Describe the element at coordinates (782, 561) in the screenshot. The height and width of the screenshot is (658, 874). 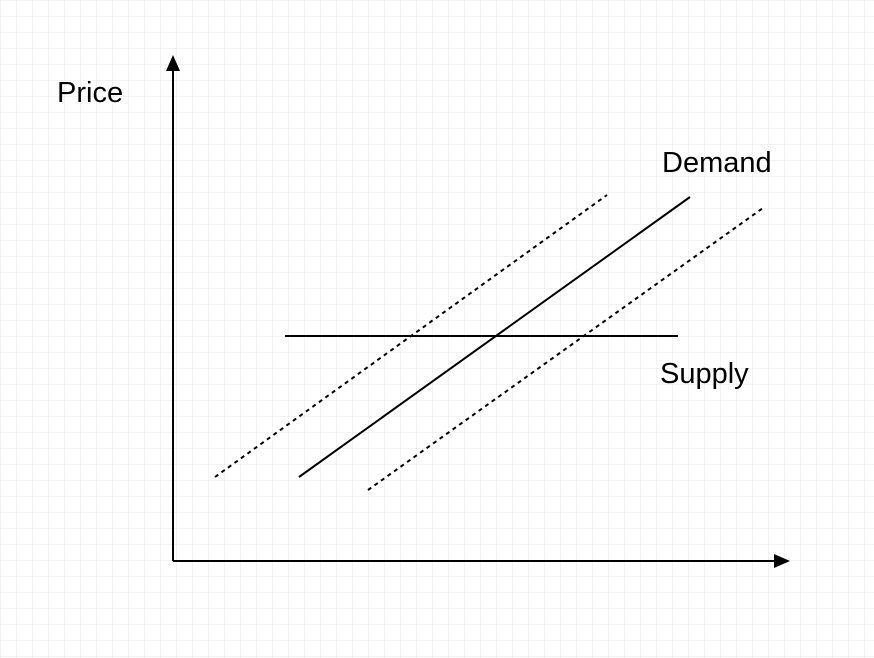
I see `x-axis-arrowhead` at that location.